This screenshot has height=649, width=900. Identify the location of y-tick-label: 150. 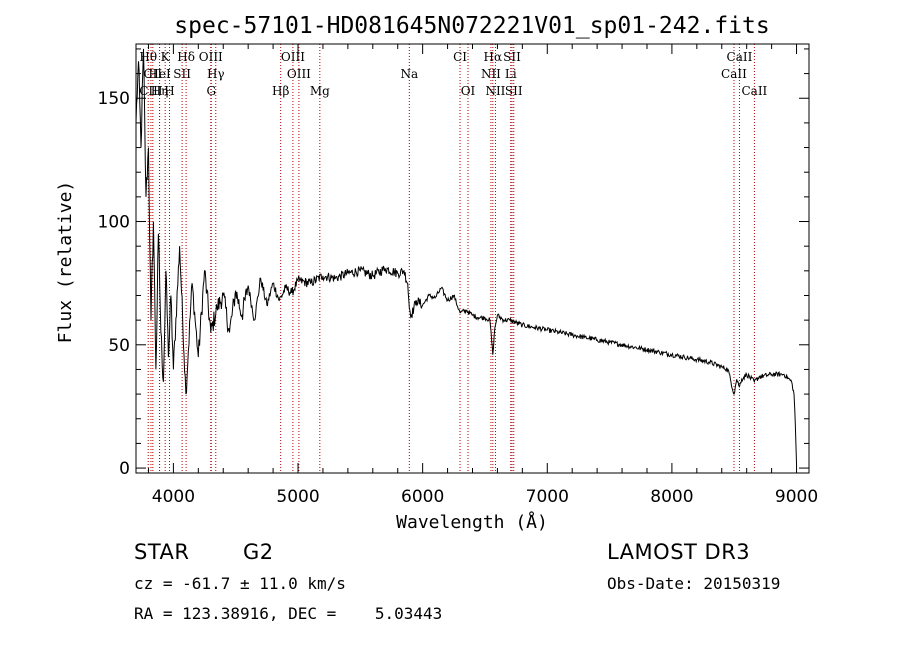
(114, 99).